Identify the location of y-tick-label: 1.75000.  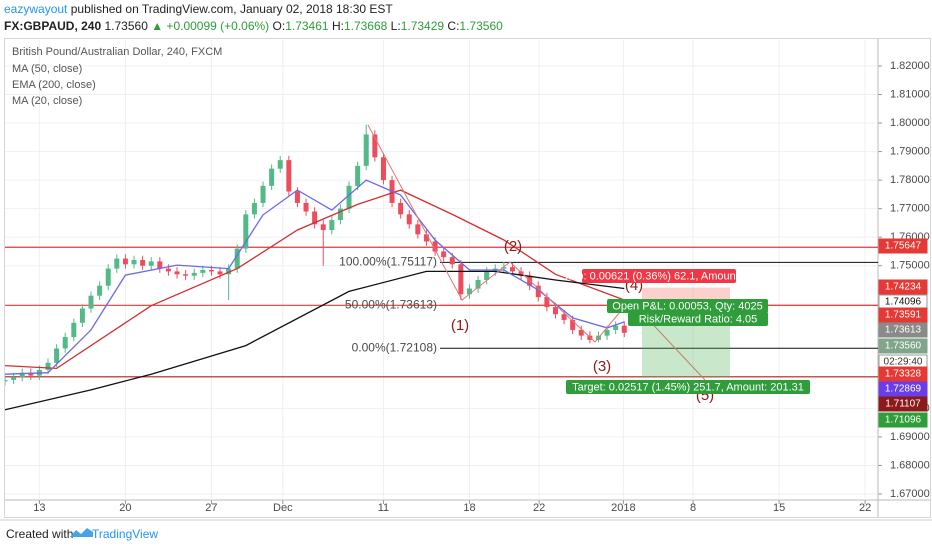
(910, 266).